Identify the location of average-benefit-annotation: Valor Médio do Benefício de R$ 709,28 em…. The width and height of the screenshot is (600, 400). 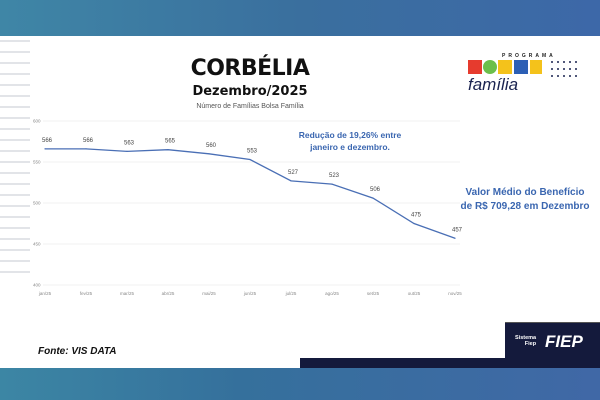
(525, 200).